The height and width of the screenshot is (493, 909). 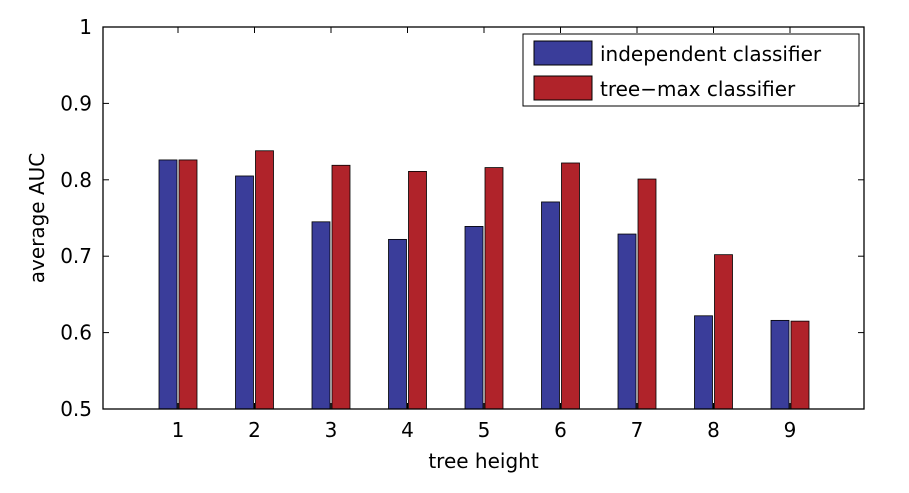 What do you see at coordinates (76, 333) in the screenshot?
I see `y-tick-label-1: 0.6` at bounding box center [76, 333].